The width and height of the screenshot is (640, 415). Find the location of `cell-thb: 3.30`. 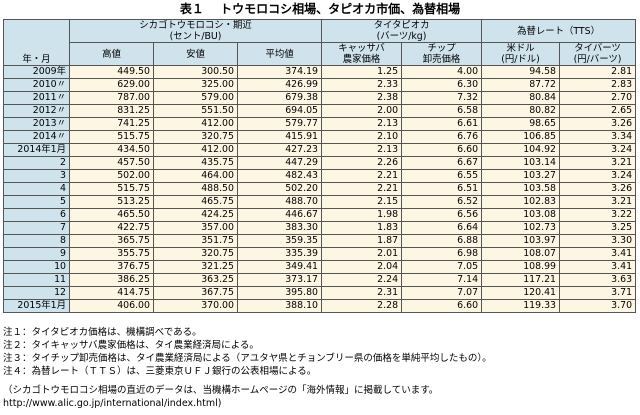

cell-thb: 3.30 is located at coordinates (598, 241).